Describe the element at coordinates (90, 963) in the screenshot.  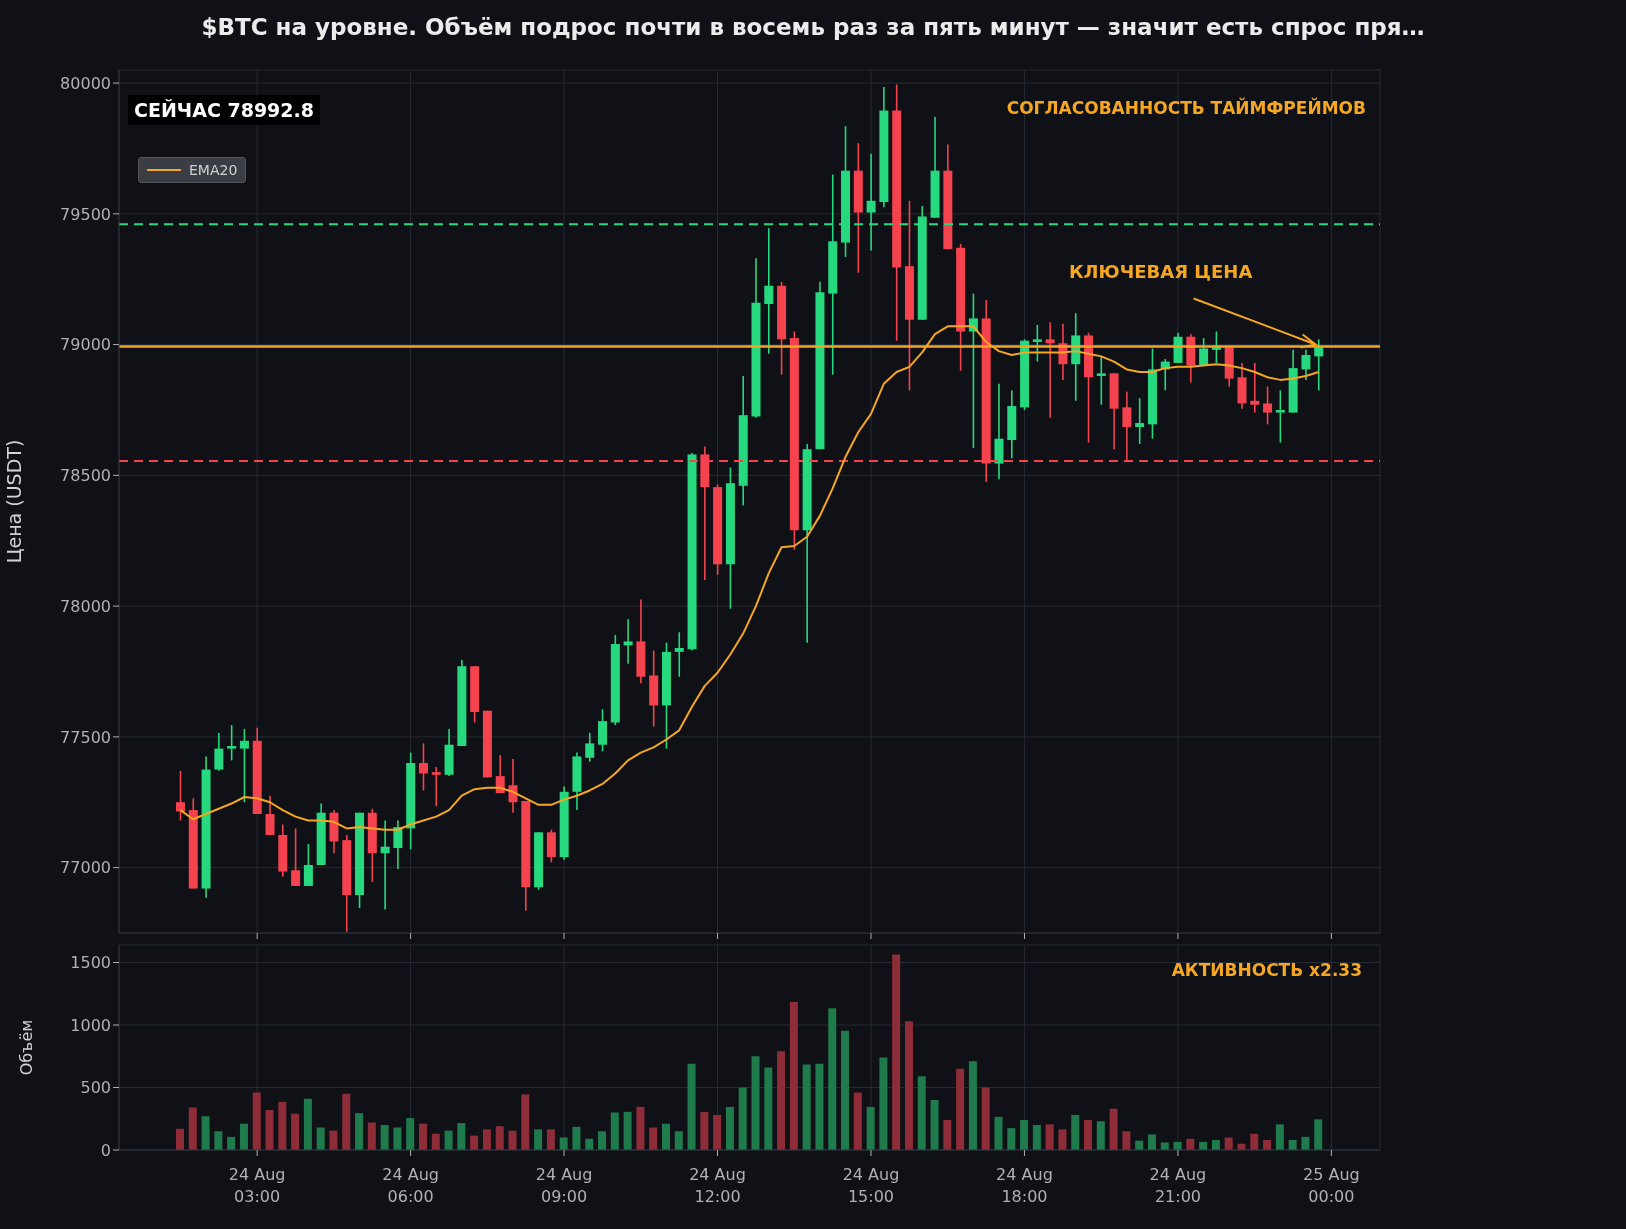
I see `y-tick-label: 1500` at that location.